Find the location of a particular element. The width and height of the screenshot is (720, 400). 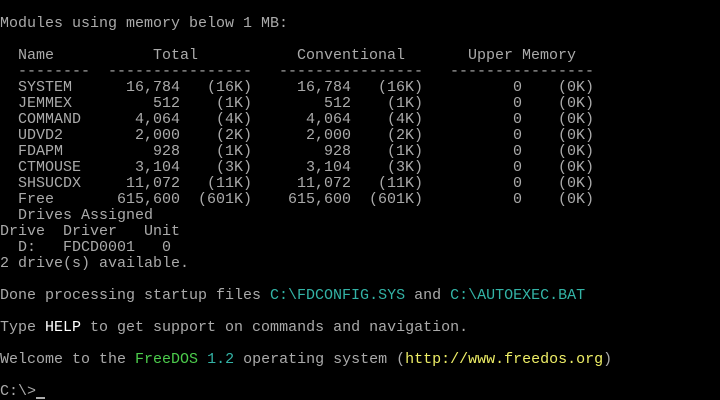

conventional-bytes: 3,104 is located at coordinates (329, 167).